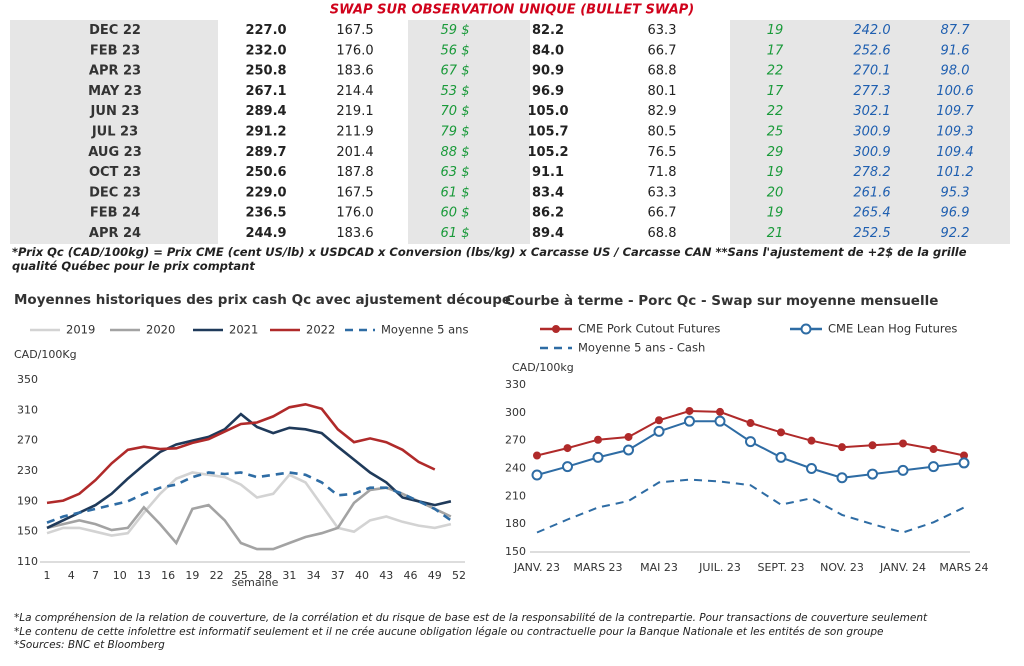 This screenshot has width=1024, height=666. I want to click on legend-label: 2019, so click(80, 330).